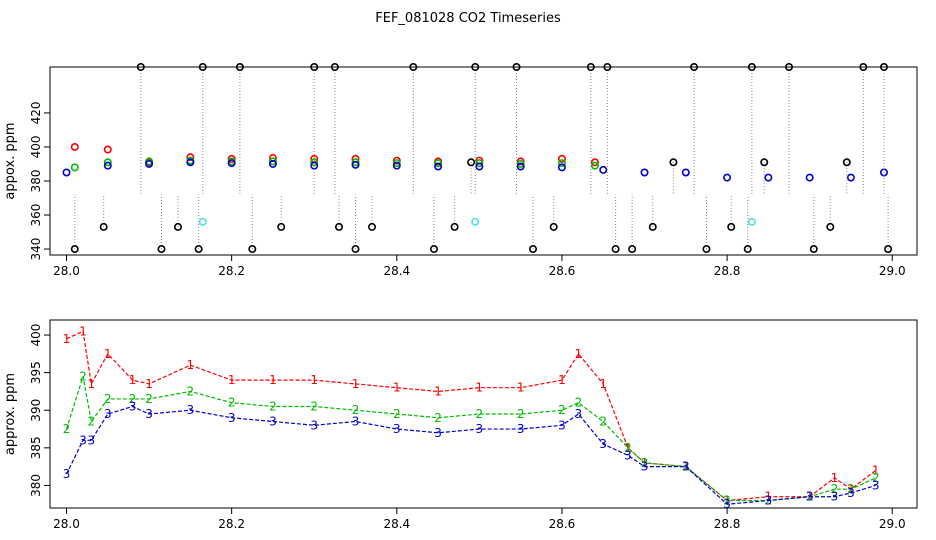 The image size is (936, 540). I want to click on bottom-x-tick-label: 28.8, so click(727, 524).